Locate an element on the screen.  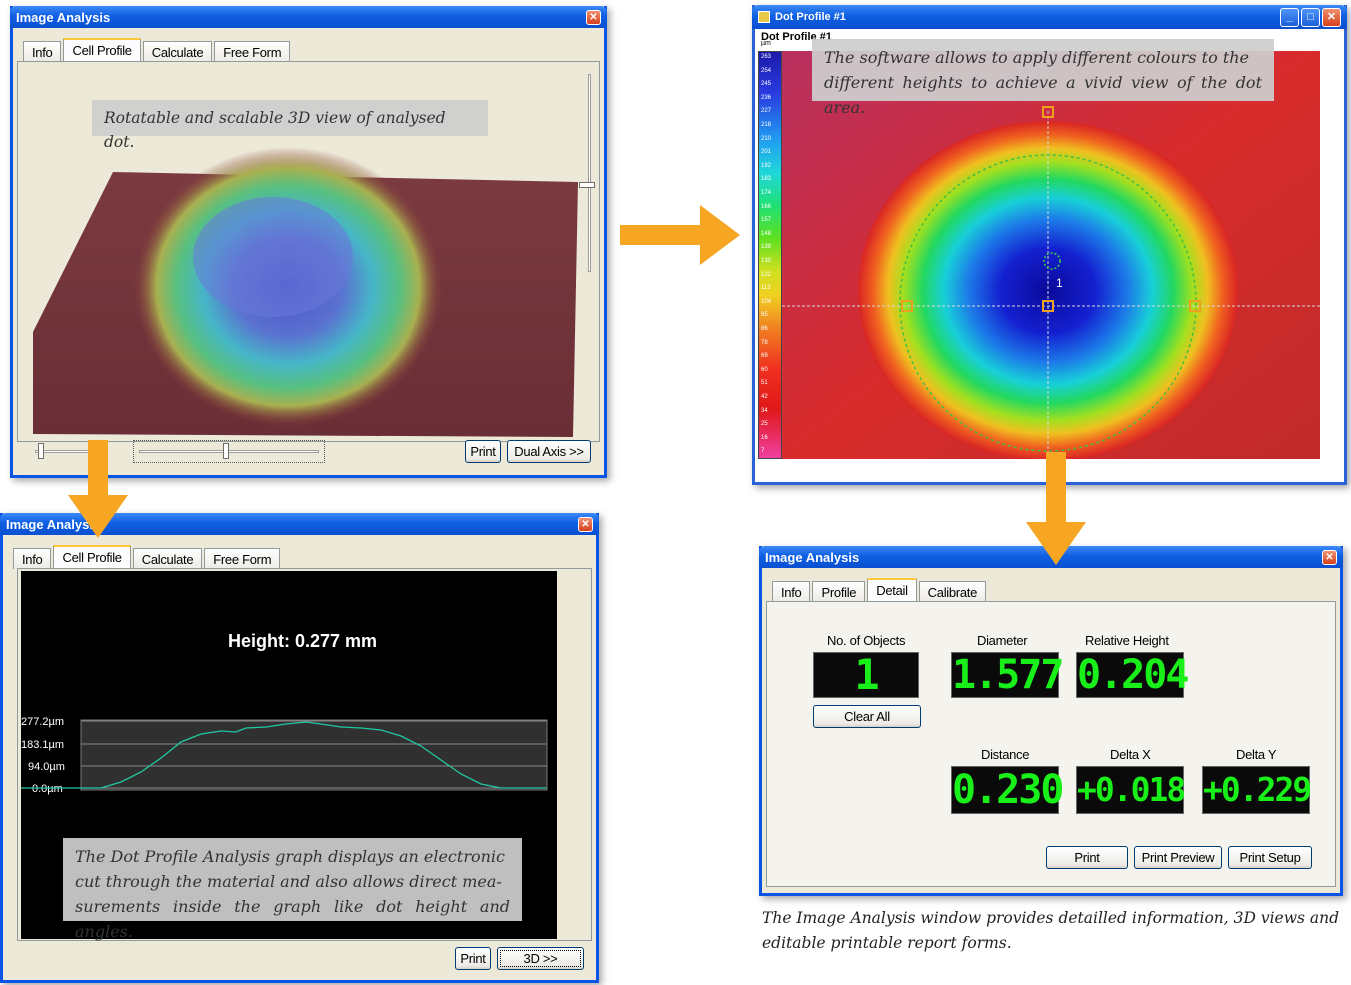
distance-label: Distance is located at coordinates (1005, 754).